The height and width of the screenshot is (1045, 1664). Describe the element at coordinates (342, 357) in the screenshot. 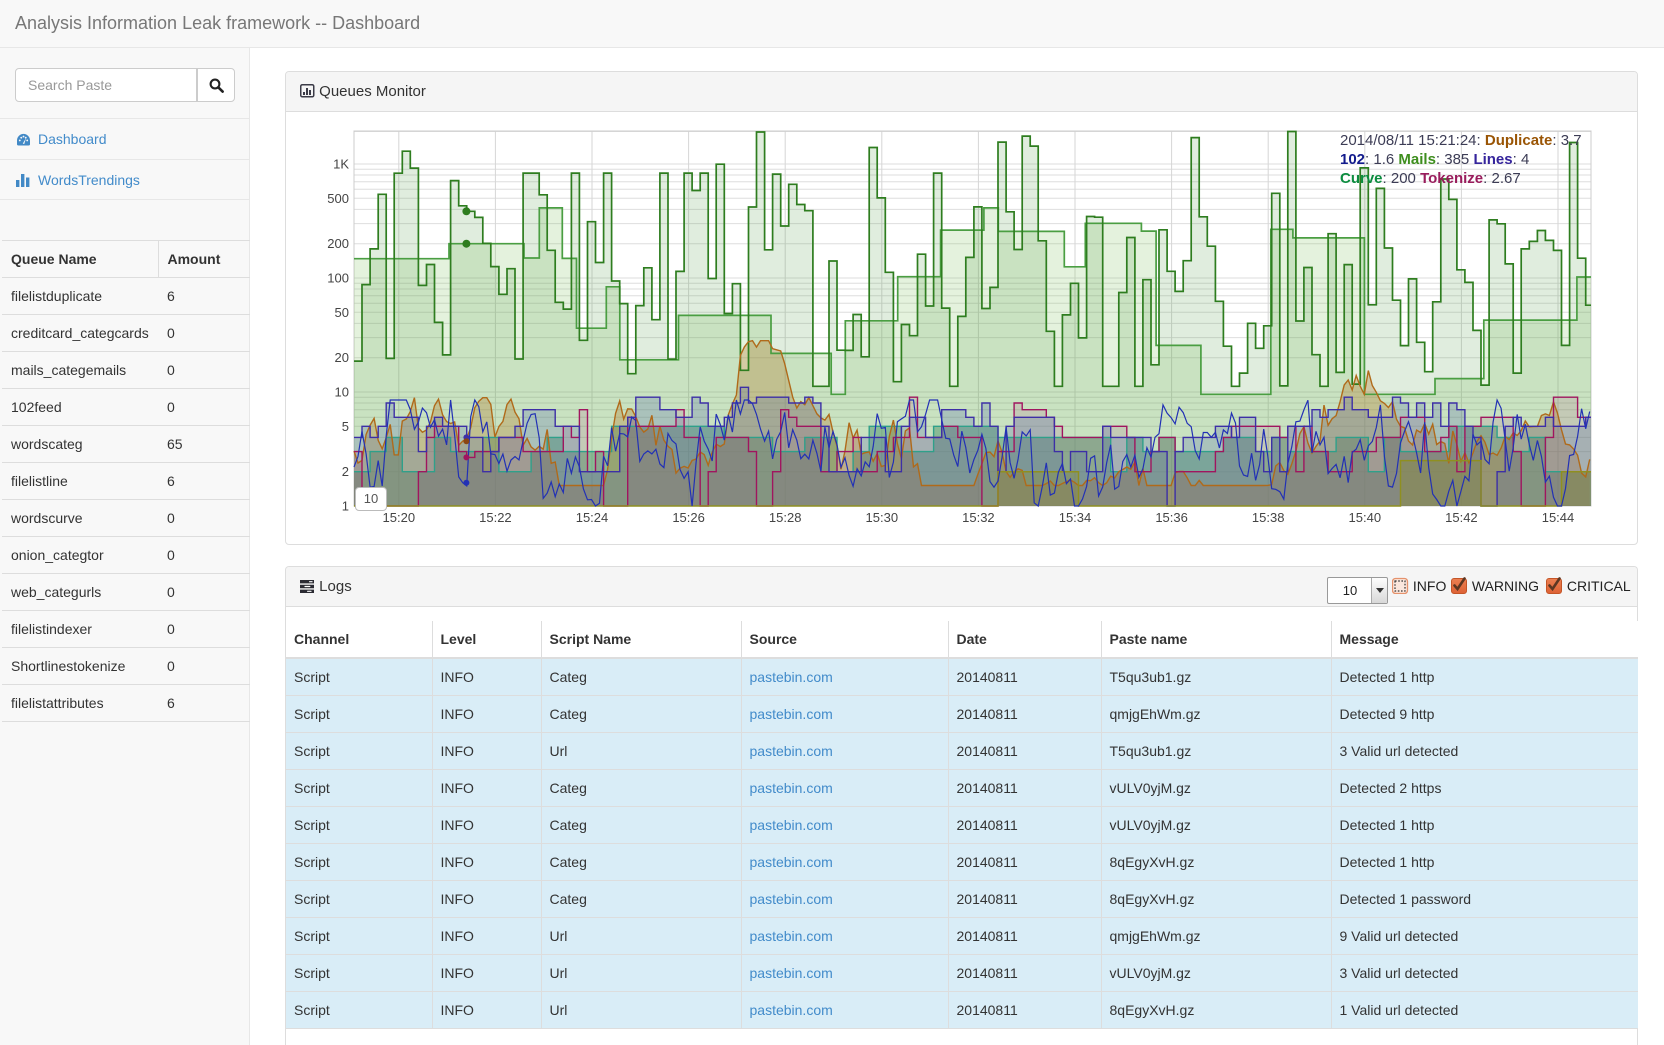

I see `svg-text: 20` at that location.